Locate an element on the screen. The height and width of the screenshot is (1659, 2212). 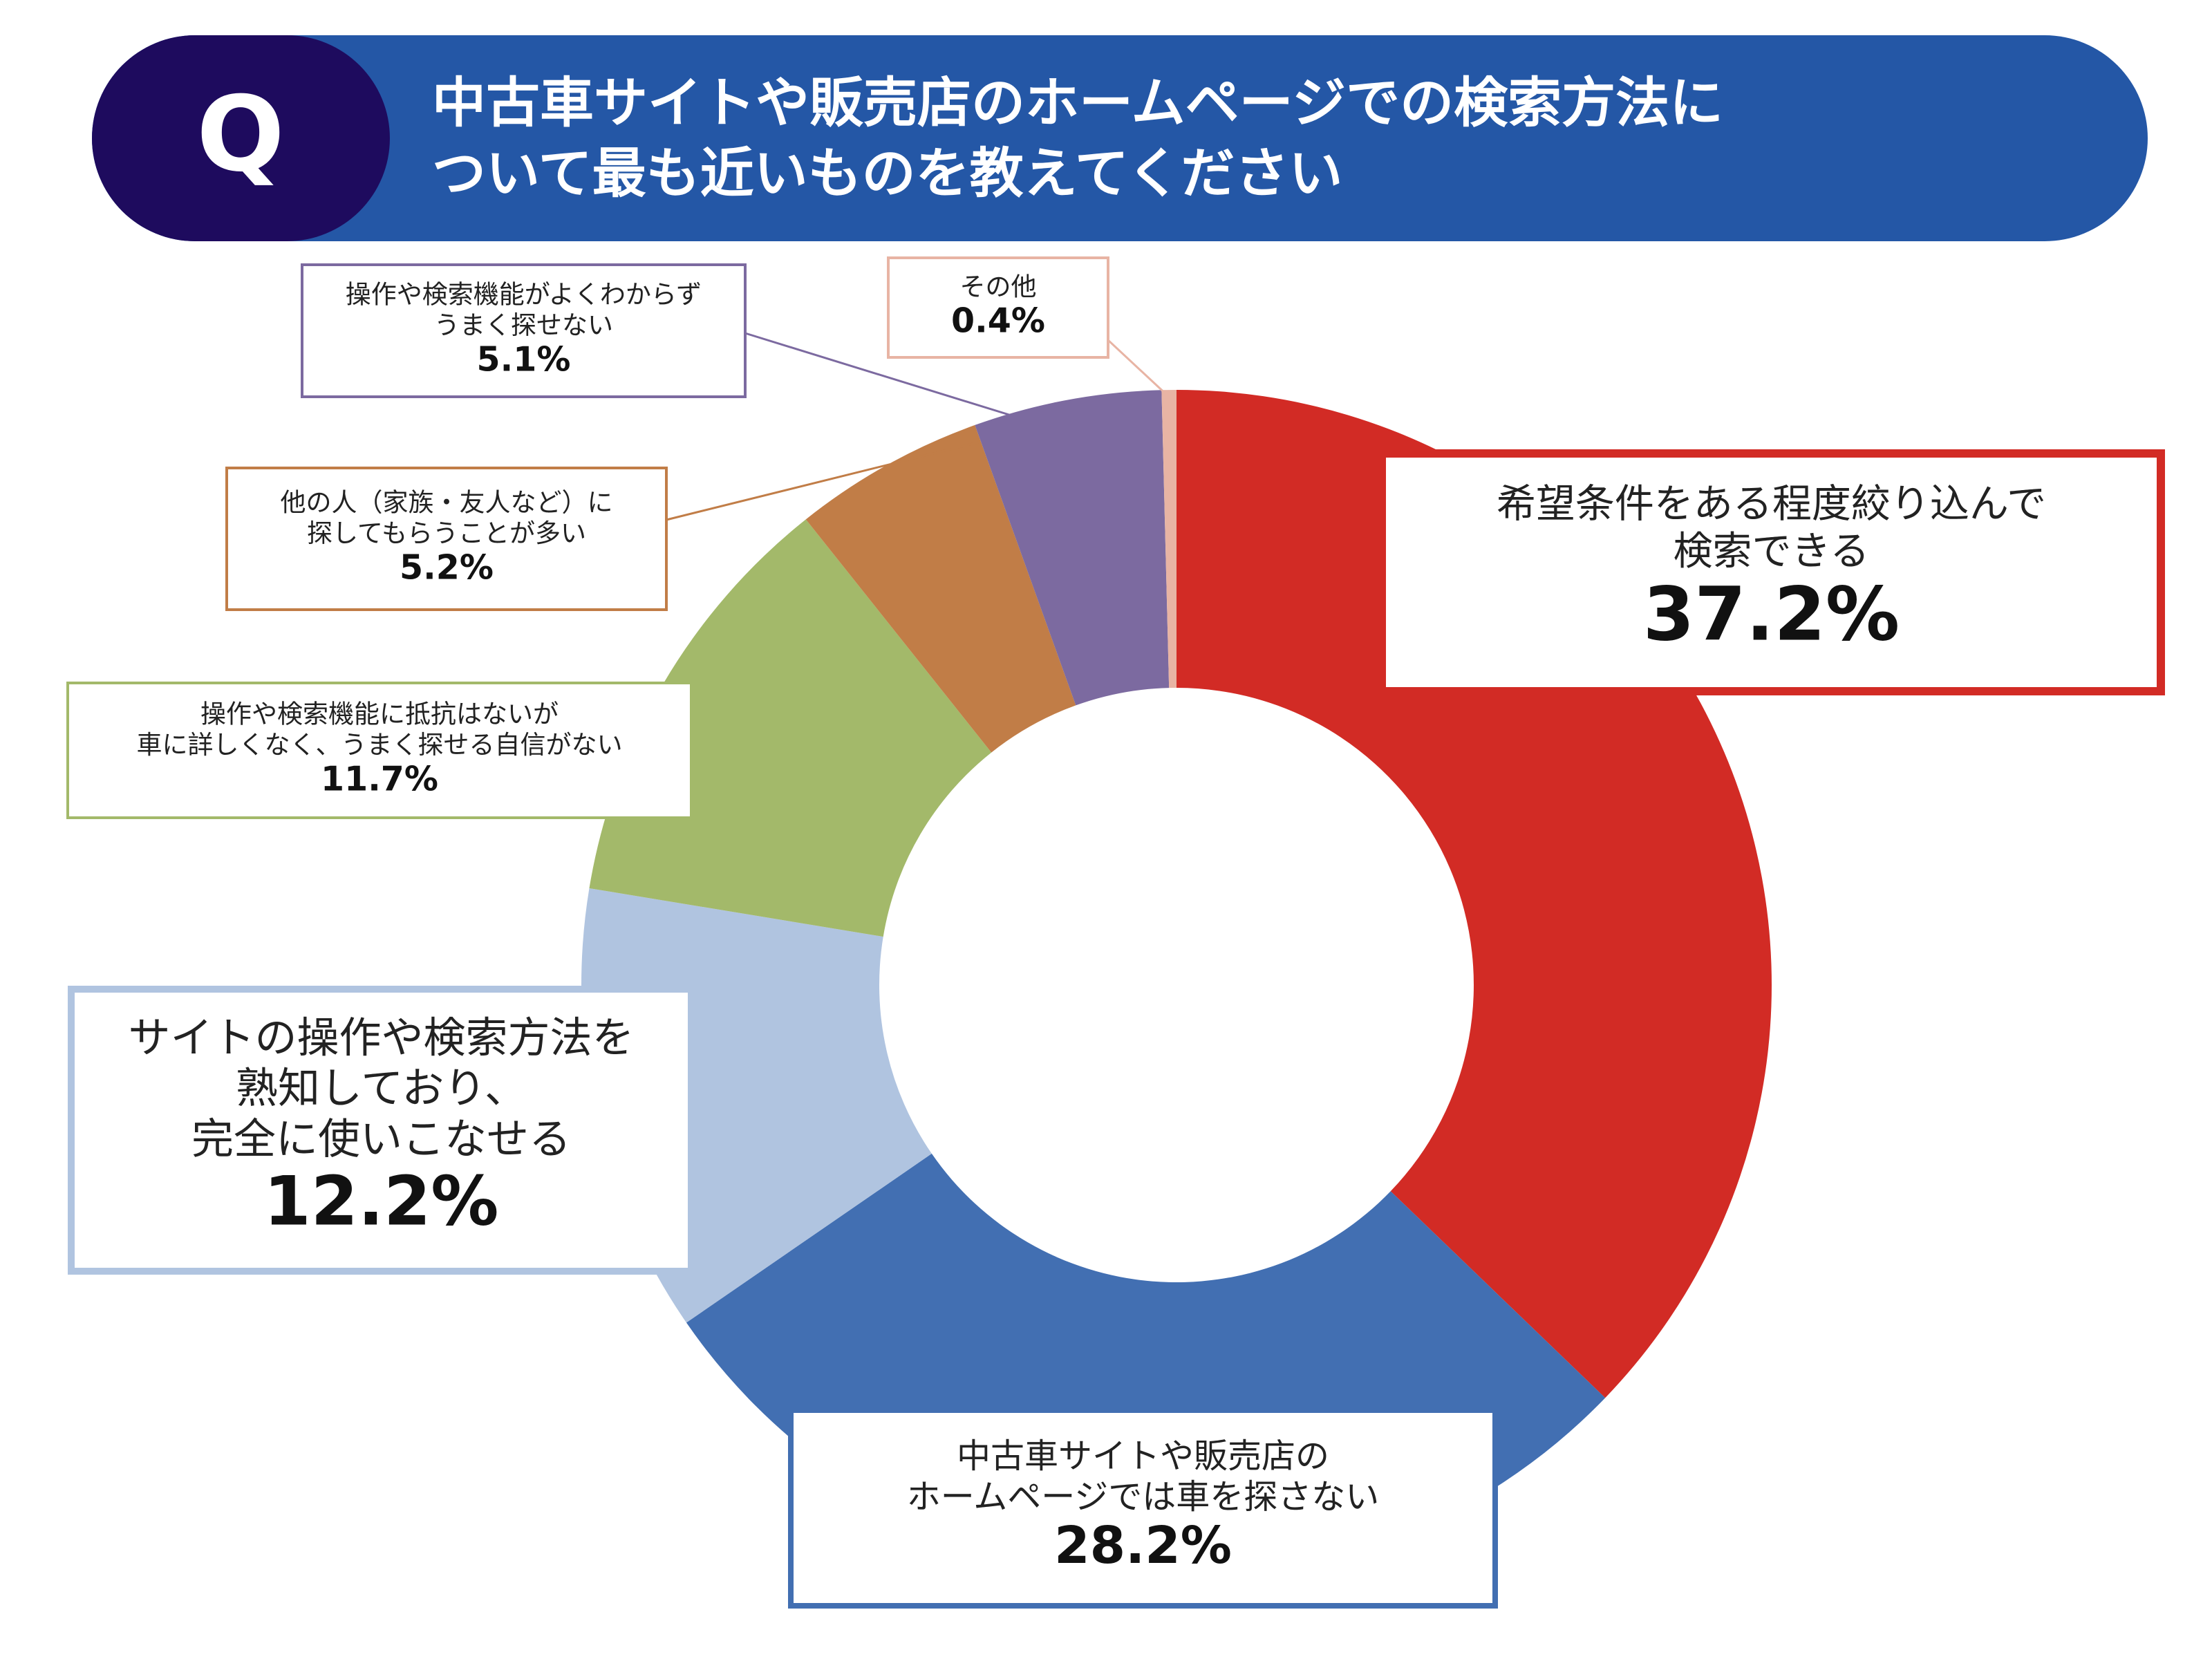
value-label: 11.7% is located at coordinates (379, 779).